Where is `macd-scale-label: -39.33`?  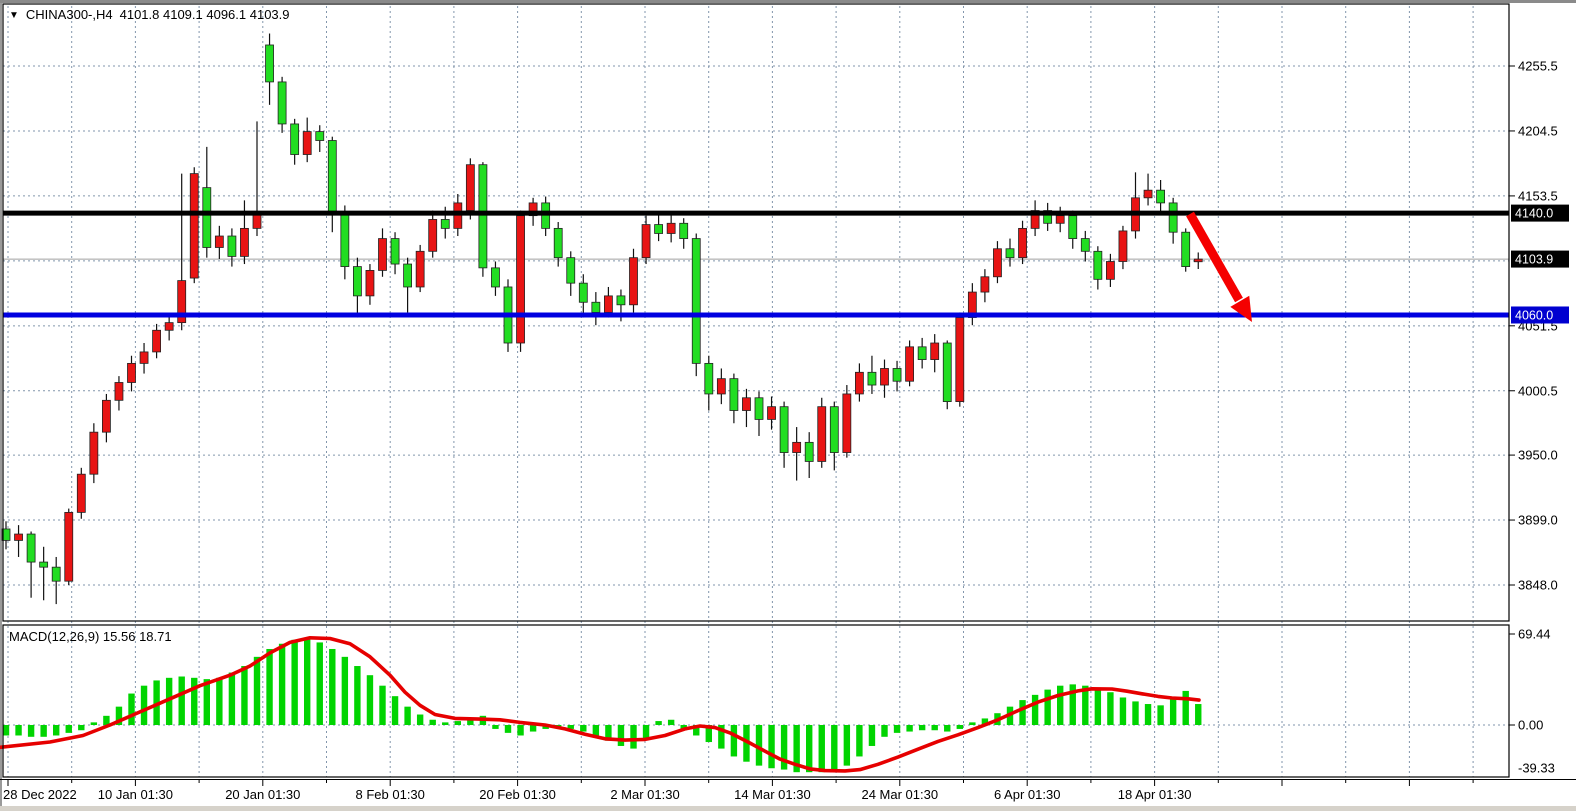 macd-scale-label: -39.33 is located at coordinates (1536, 768).